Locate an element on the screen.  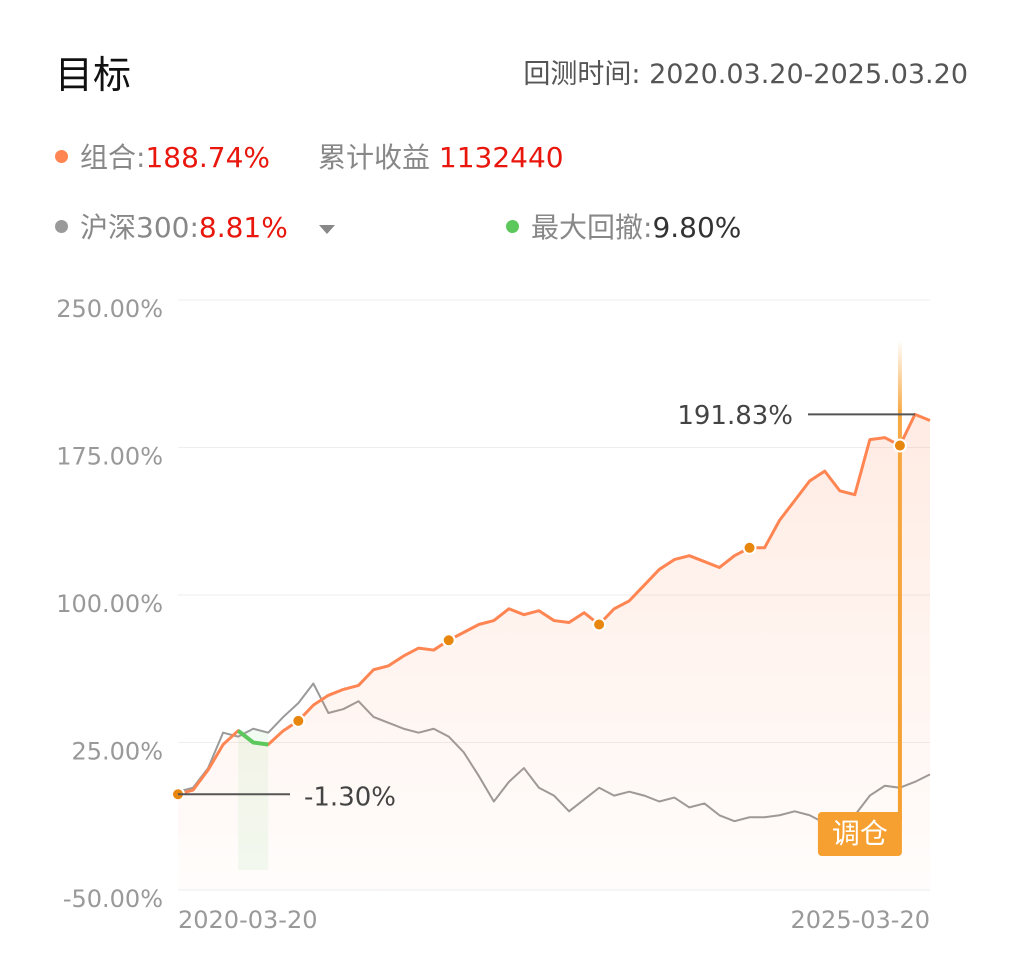
legend-label: 组合: is located at coordinates (113, 157).